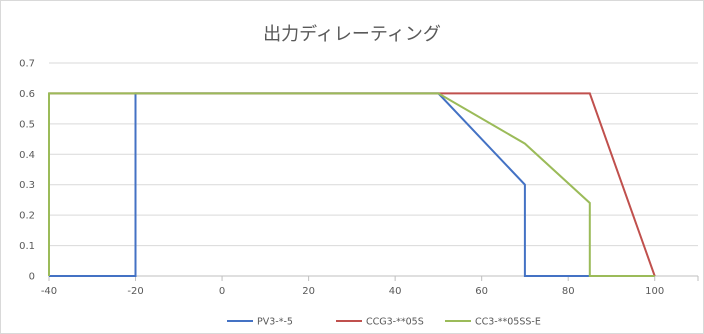  What do you see at coordinates (352, 34) in the screenshot?
I see `chart-title: 出力ディレーティング` at bounding box center [352, 34].